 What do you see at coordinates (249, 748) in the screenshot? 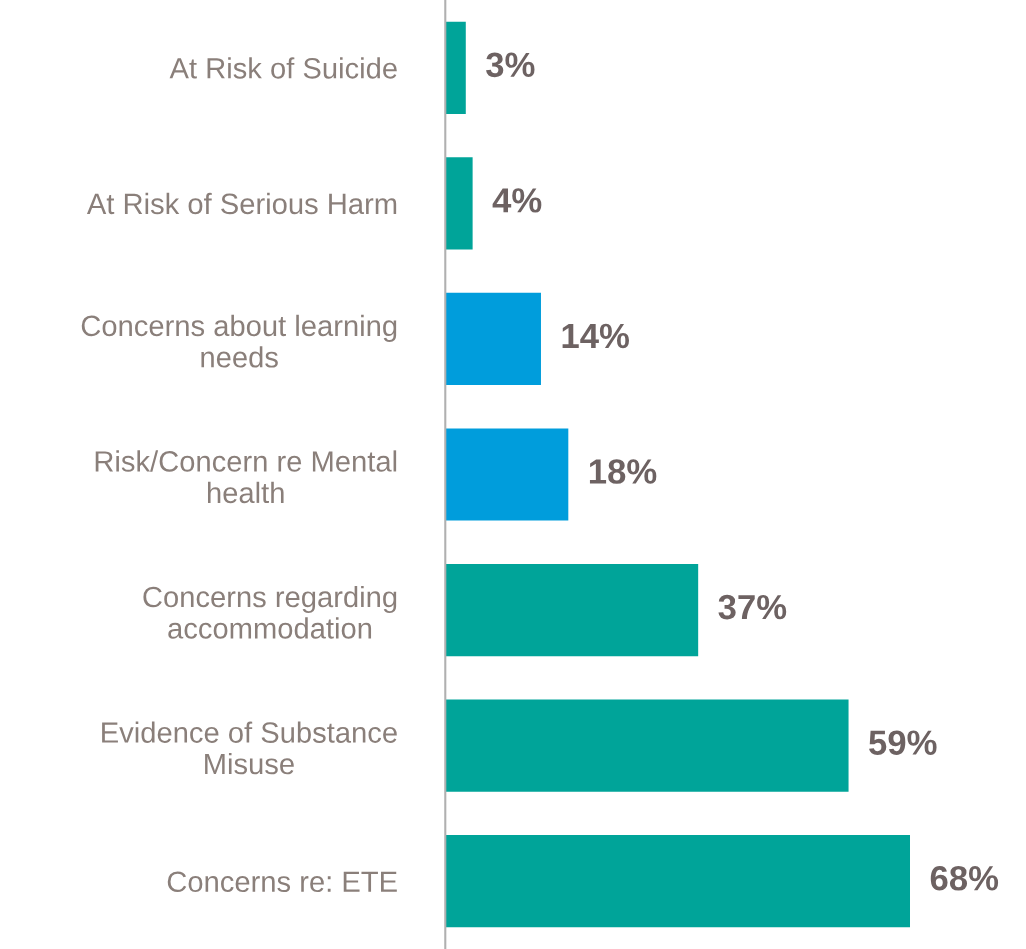
I see `y-tick-label: Evidence of Substance Misuse` at bounding box center [249, 748].